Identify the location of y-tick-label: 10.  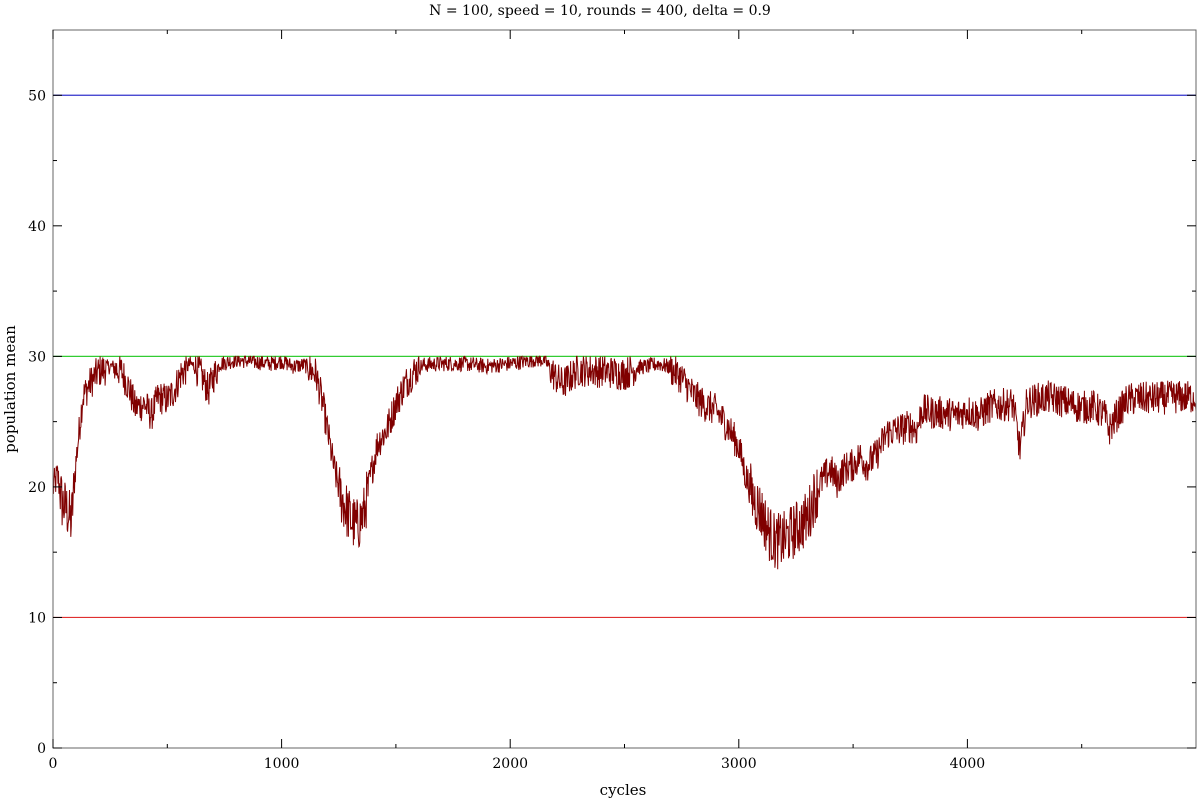
(37, 618).